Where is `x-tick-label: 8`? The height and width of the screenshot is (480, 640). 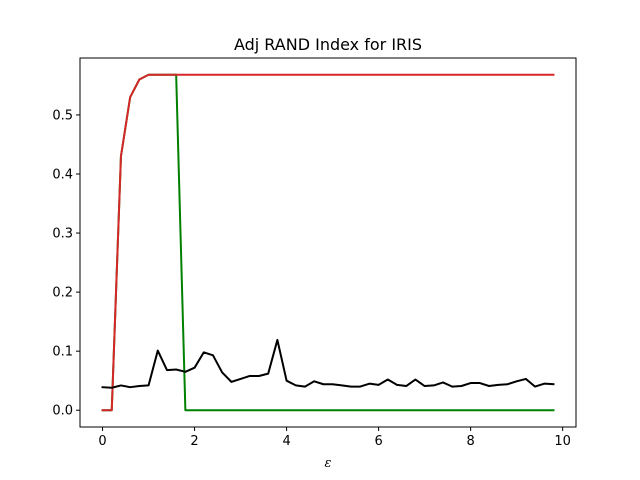
x-tick-label: 8 is located at coordinates (470, 441).